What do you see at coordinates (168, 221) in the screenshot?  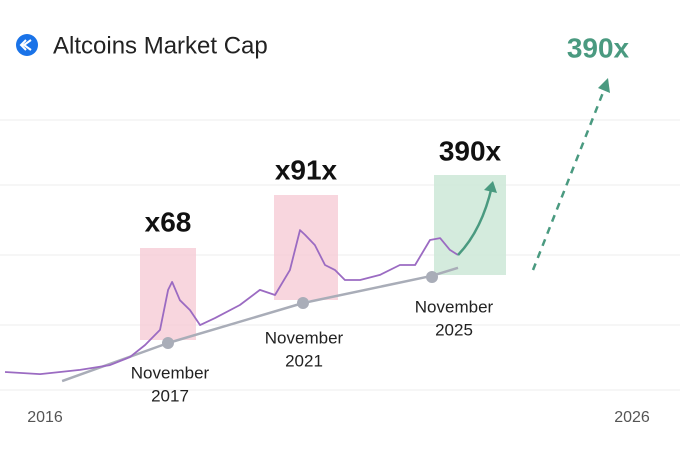 I see `annotation: x68` at bounding box center [168, 221].